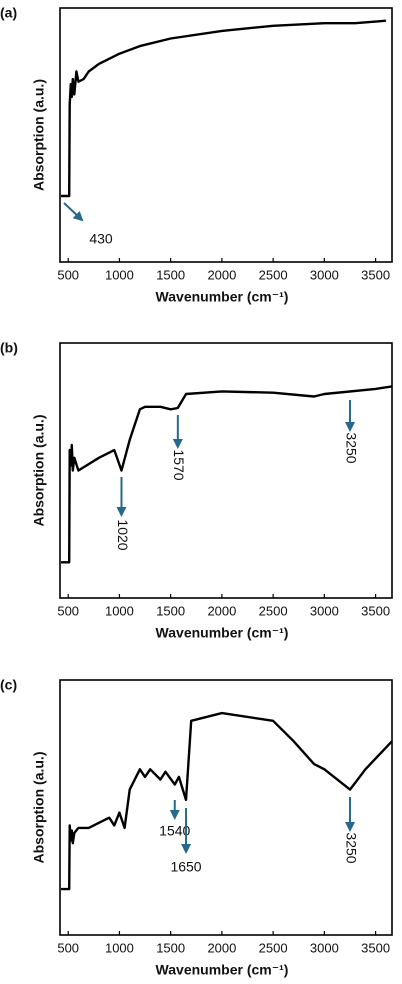 Image resolution: width=402 pixels, height=984 pixels. I want to click on annotation-label: 1020, so click(123, 534).